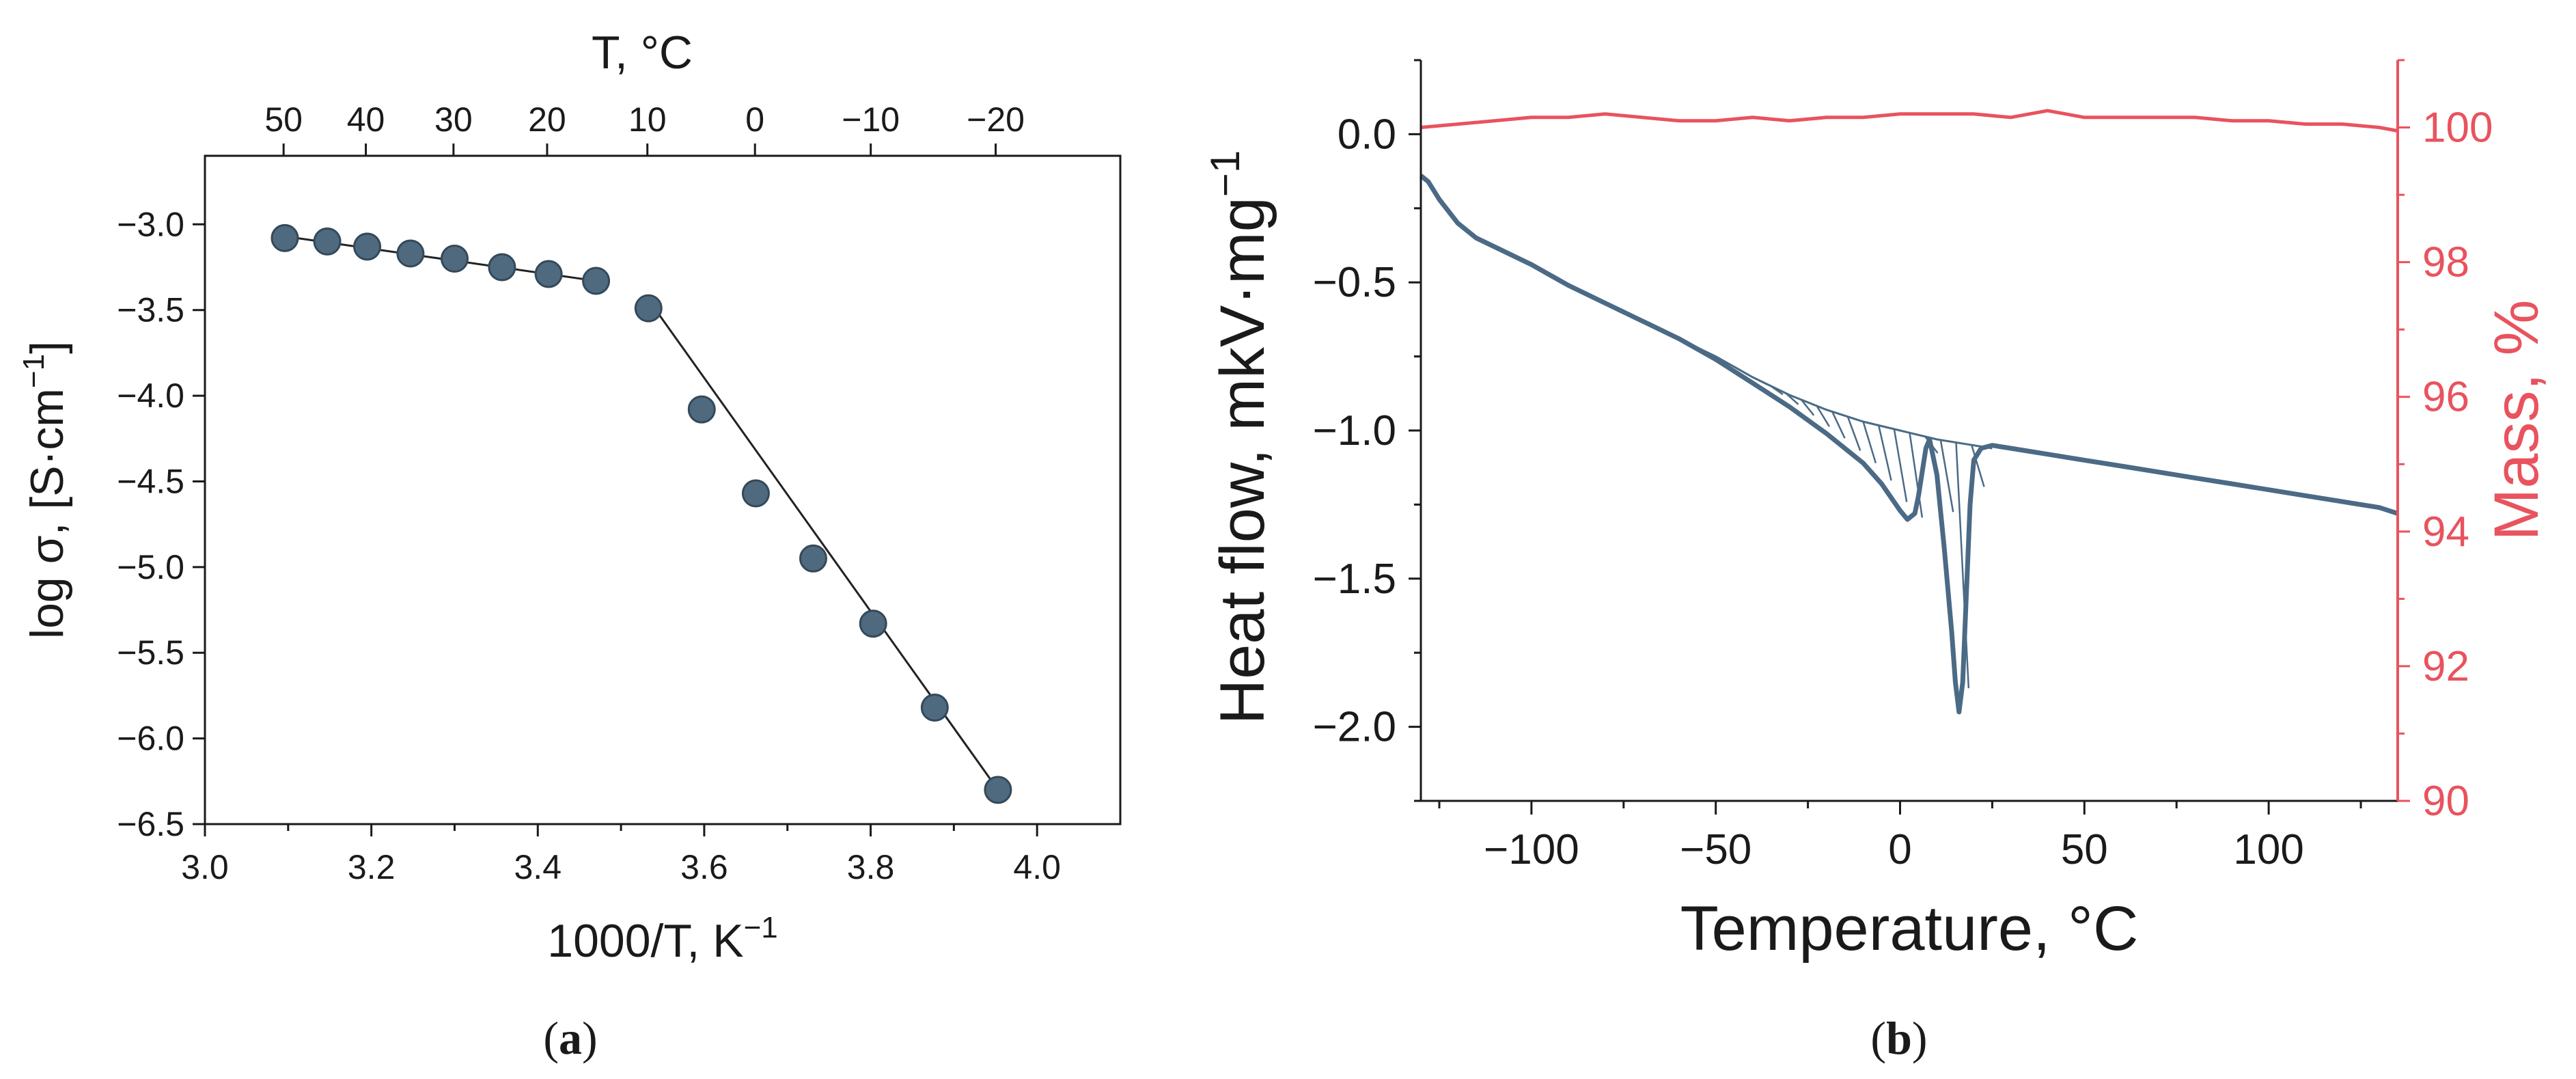 This screenshot has height=1079, width=2576. What do you see at coordinates (2457, 128) in the screenshot?
I see `panel-b-right-tick-label: 100` at bounding box center [2457, 128].